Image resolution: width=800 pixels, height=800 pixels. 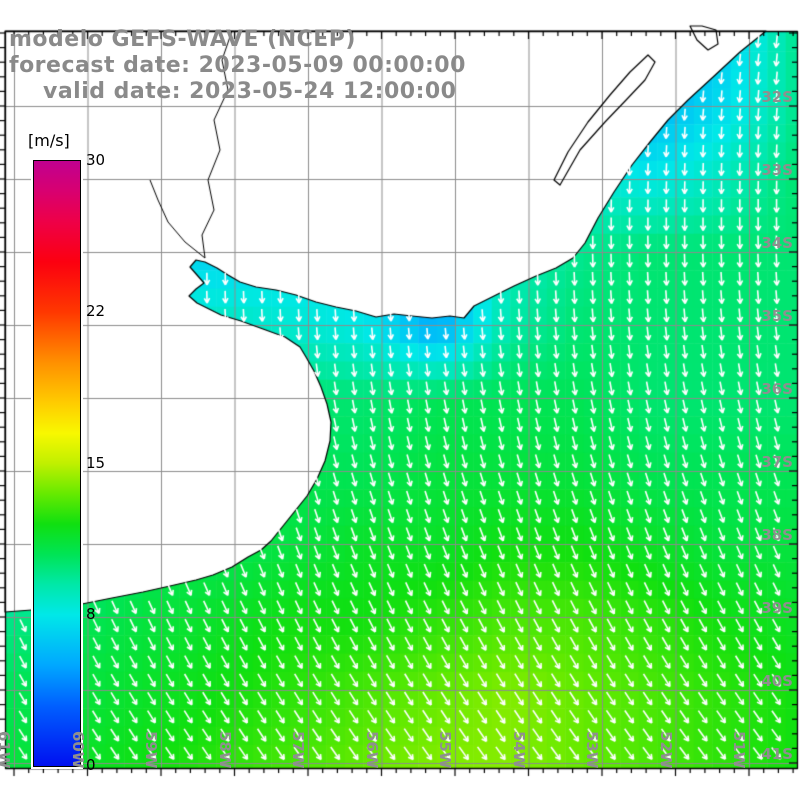 I want to click on lon-label: 53W, so click(x=592, y=750).